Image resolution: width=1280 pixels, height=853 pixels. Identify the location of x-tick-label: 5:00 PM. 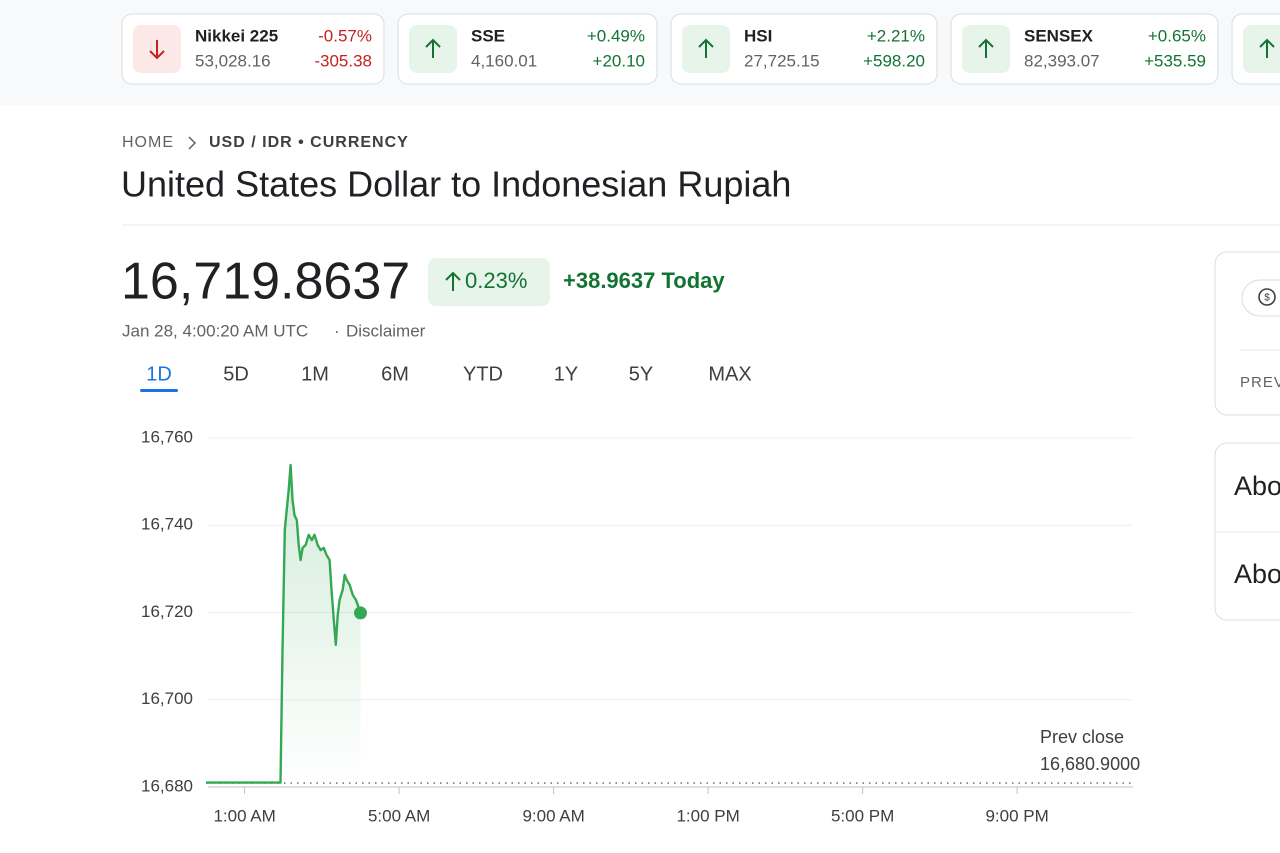
(862, 815).